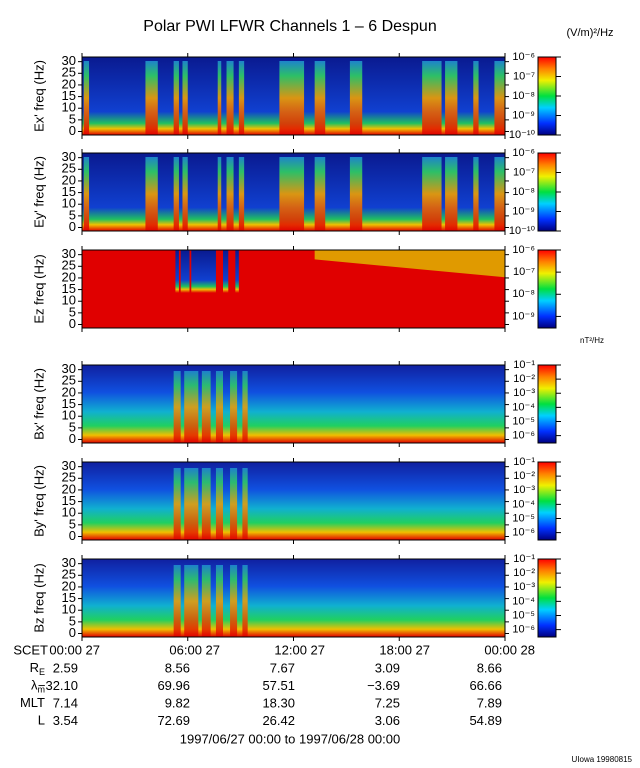  I want to click on row-label: MLT, so click(32, 702).